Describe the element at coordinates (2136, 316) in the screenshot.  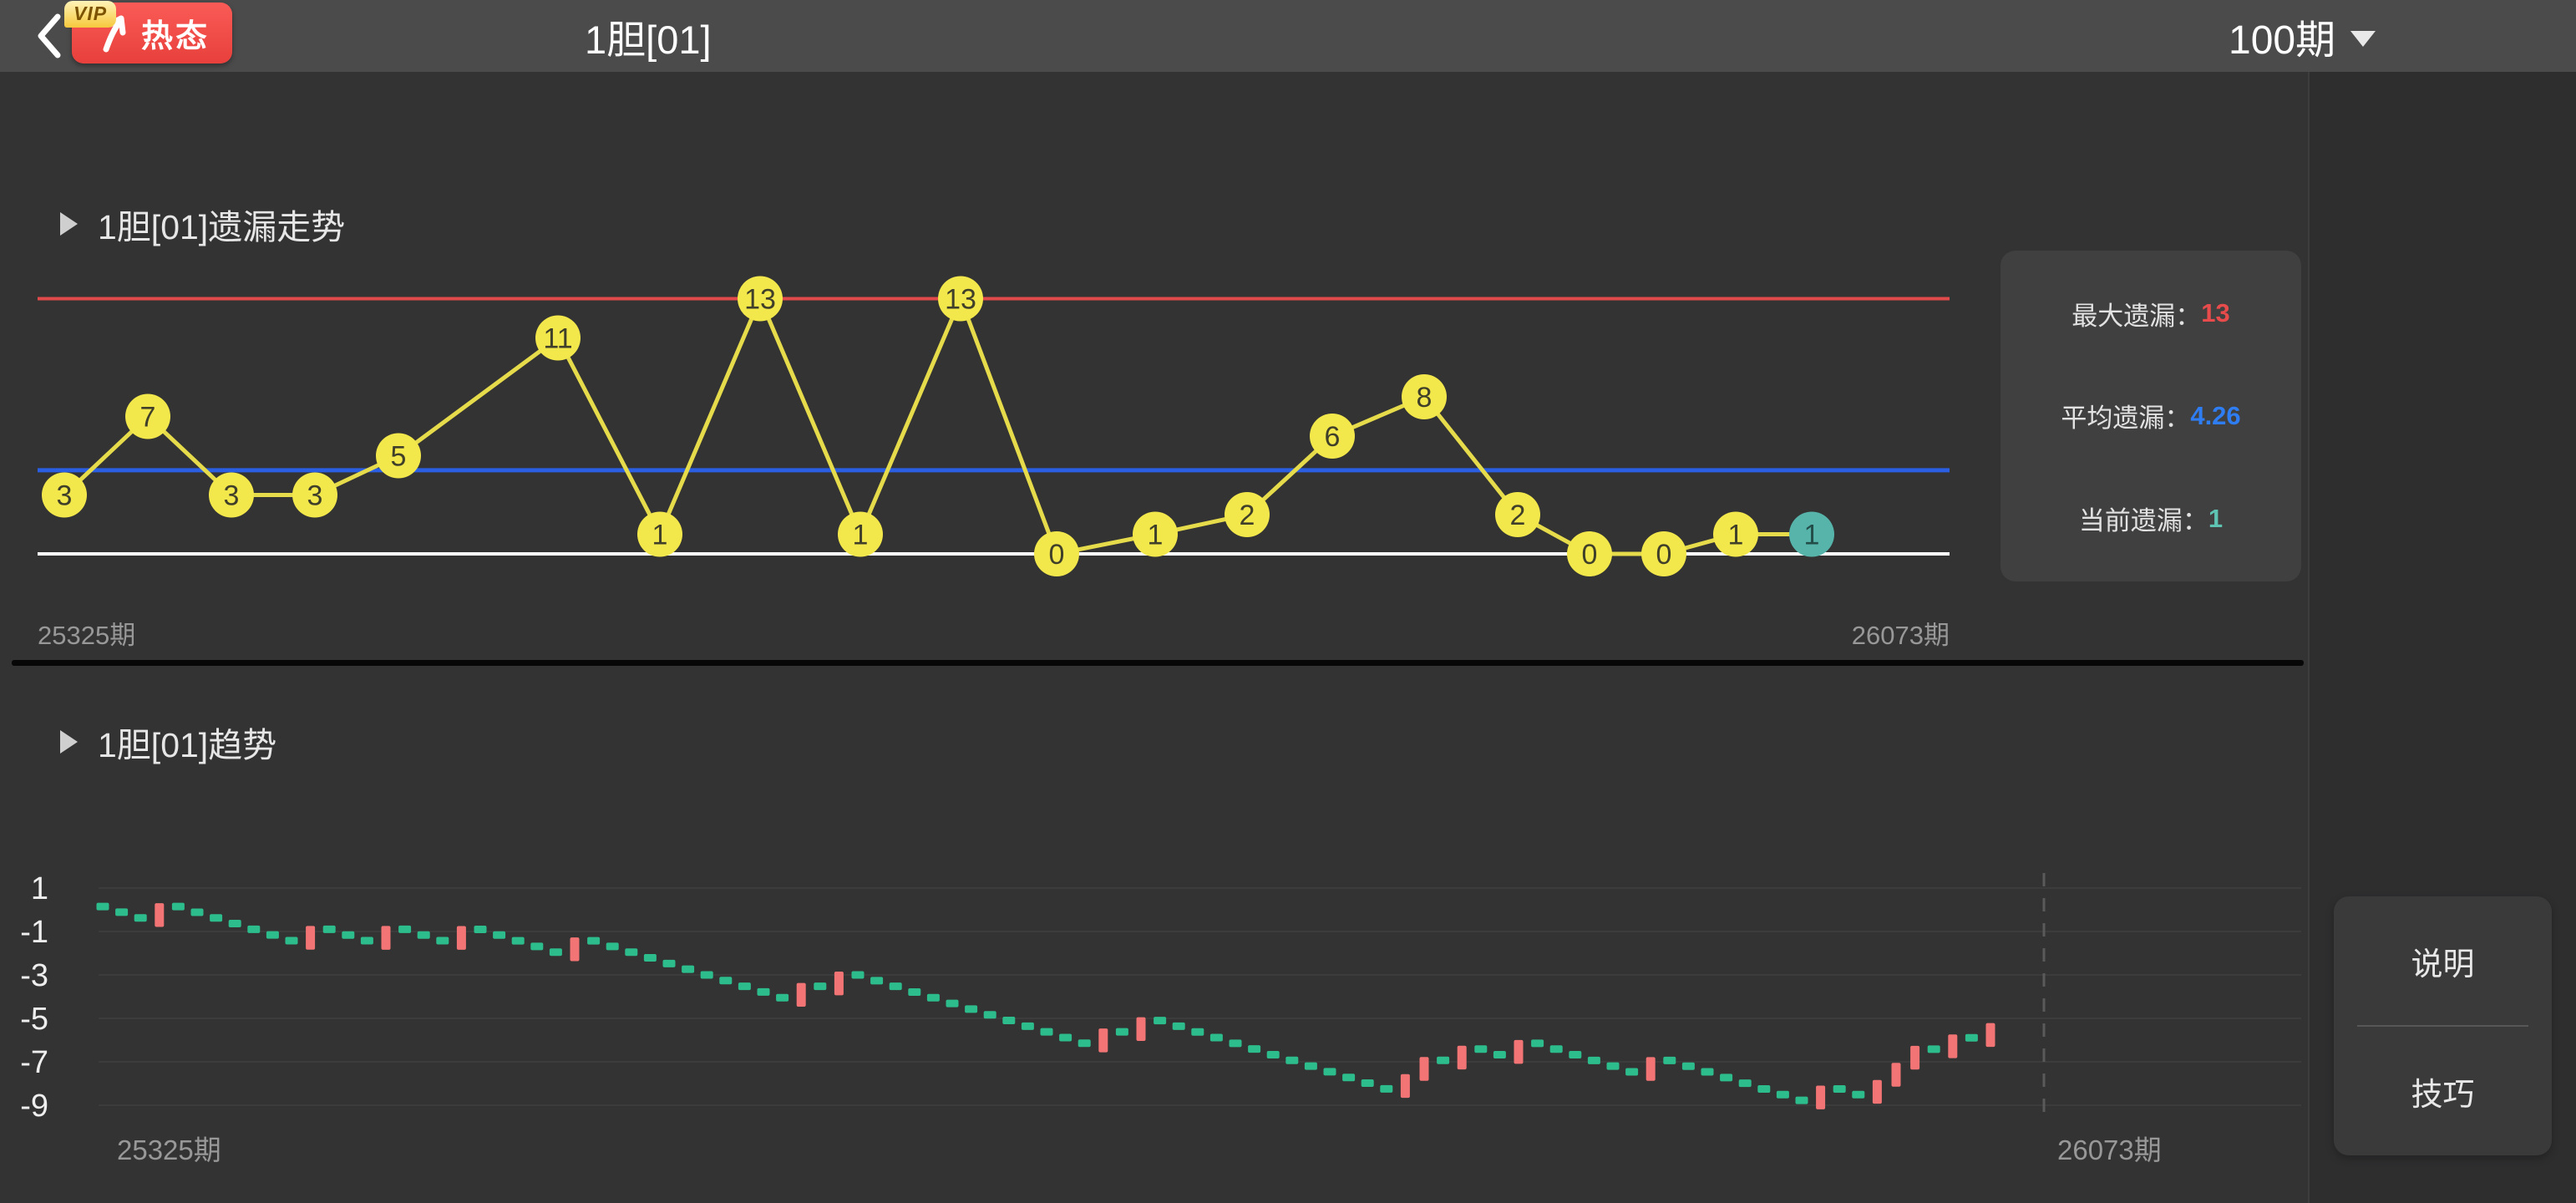
I see `stat-max-label: 最大遗漏：` at that location.